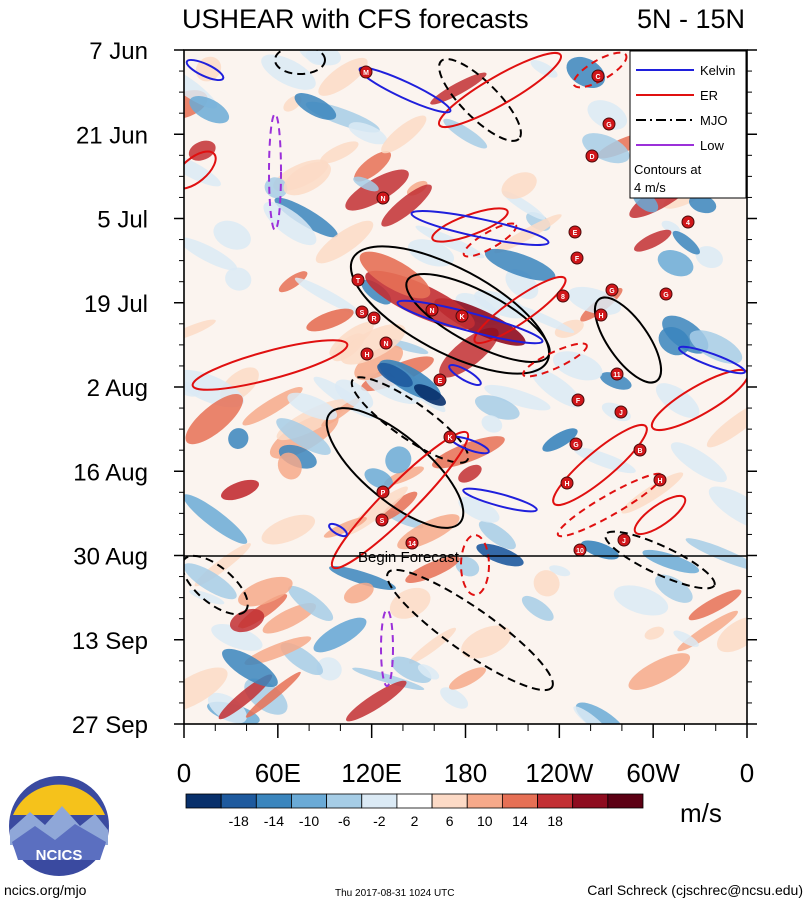 This screenshot has width=809, height=907. What do you see at coordinates (555, 821) in the screenshot?
I see `colorbar-tick-label: 18` at bounding box center [555, 821].